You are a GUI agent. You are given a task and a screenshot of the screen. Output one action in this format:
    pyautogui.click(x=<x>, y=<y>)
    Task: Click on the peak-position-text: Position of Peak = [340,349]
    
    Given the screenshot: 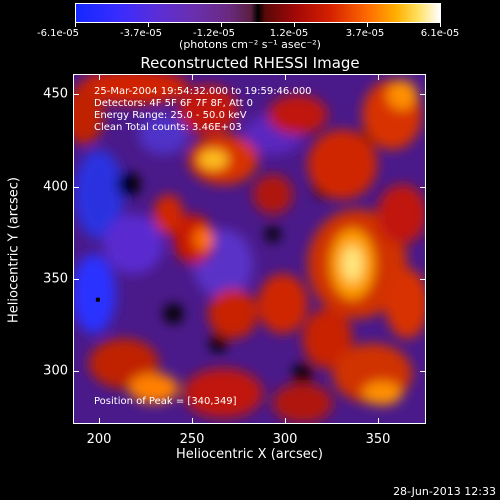 What is the action you would take?
    pyautogui.click(x=165, y=401)
    